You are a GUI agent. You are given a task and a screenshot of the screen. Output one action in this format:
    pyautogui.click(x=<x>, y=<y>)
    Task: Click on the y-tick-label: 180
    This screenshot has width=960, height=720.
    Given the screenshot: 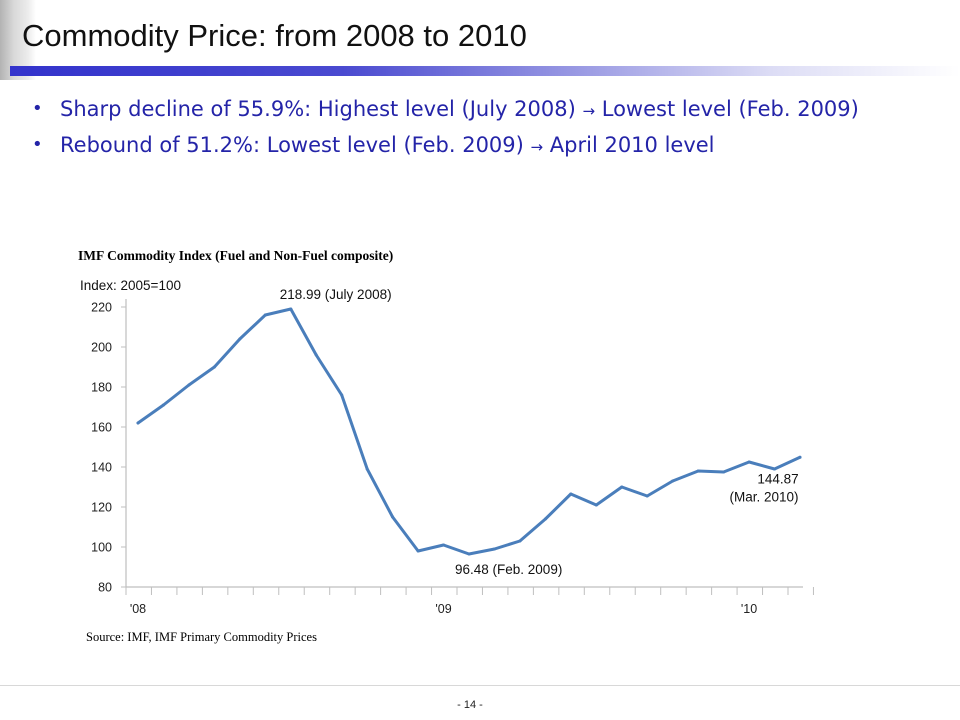 What is the action you would take?
    pyautogui.click(x=101, y=388)
    